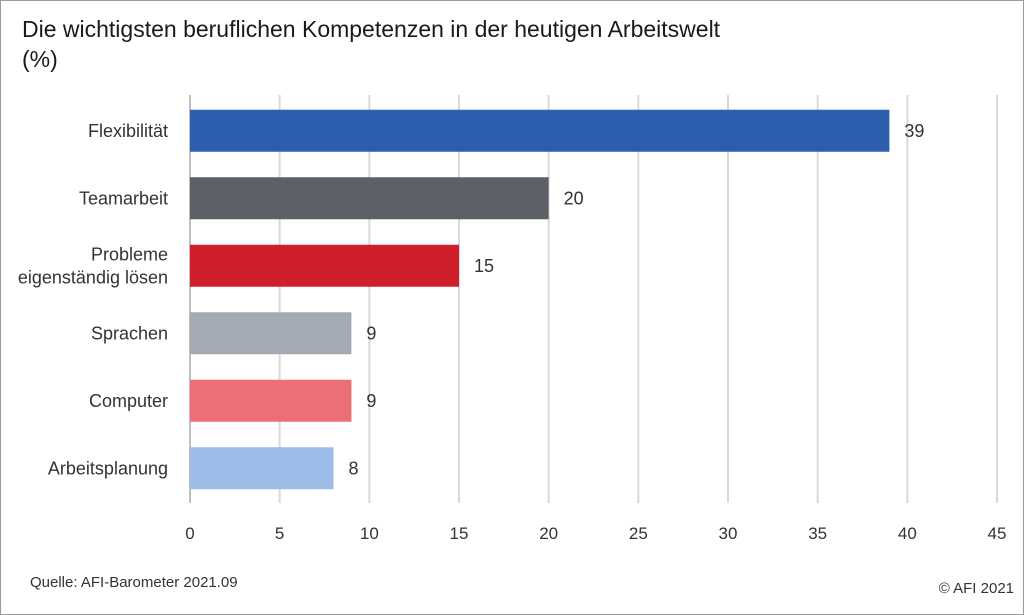  Describe the element at coordinates (93, 277) in the screenshot. I see `category-label-line: eigenständig lösen` at that location.